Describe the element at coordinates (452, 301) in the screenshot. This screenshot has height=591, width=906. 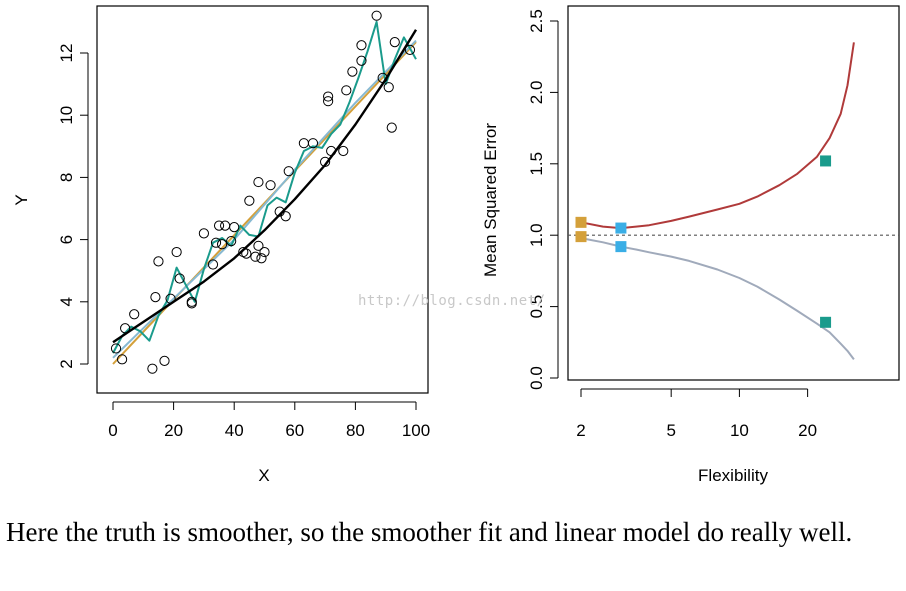
I see `watermark: http://blog.csdn.net/` at that location.